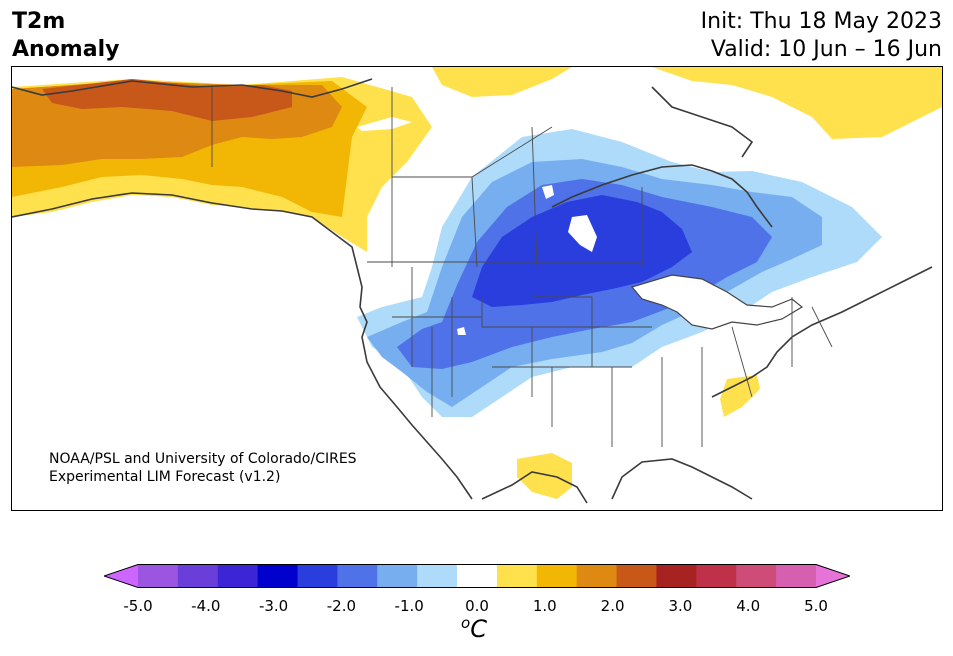  I want to click on map-title: T2m Anomaly, so click(65, 36).